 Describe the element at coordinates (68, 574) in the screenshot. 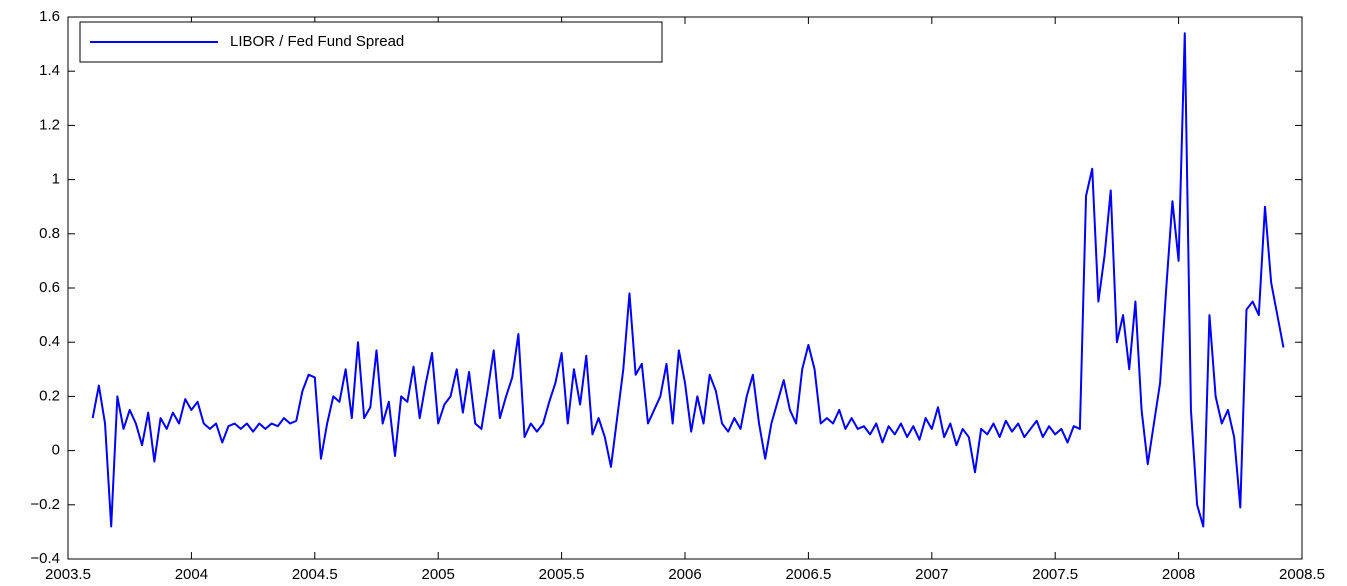

I see `x-tick-label: 2003.5` at that location.